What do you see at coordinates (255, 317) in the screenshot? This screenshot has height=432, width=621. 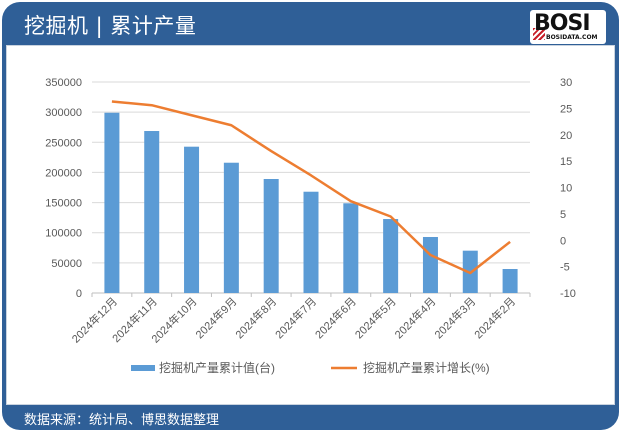 I see `x-axis-label: 2024年8月` at bounding box center [255, 317].